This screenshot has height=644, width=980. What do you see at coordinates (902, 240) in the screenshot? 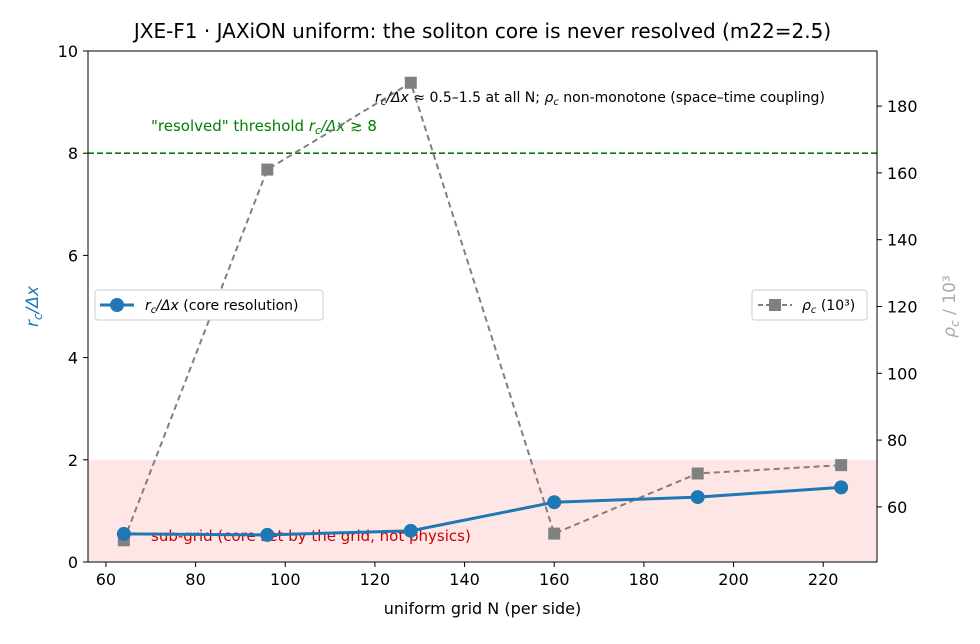
I see `y-right-tick-label: 140` at bounding box center [902, 240].